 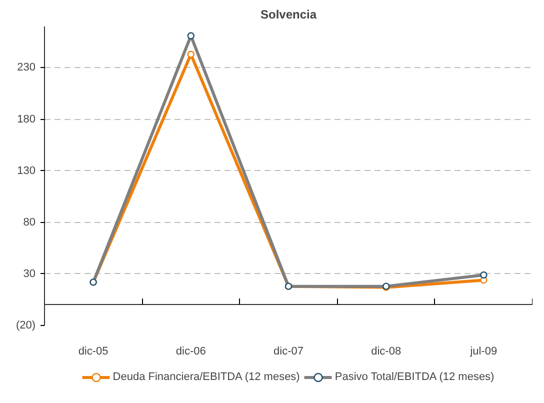 What do you see at coordinates (26, 170) in the screenshot?
I see `y-tick-label: 130` at bounding box center [26, 170].